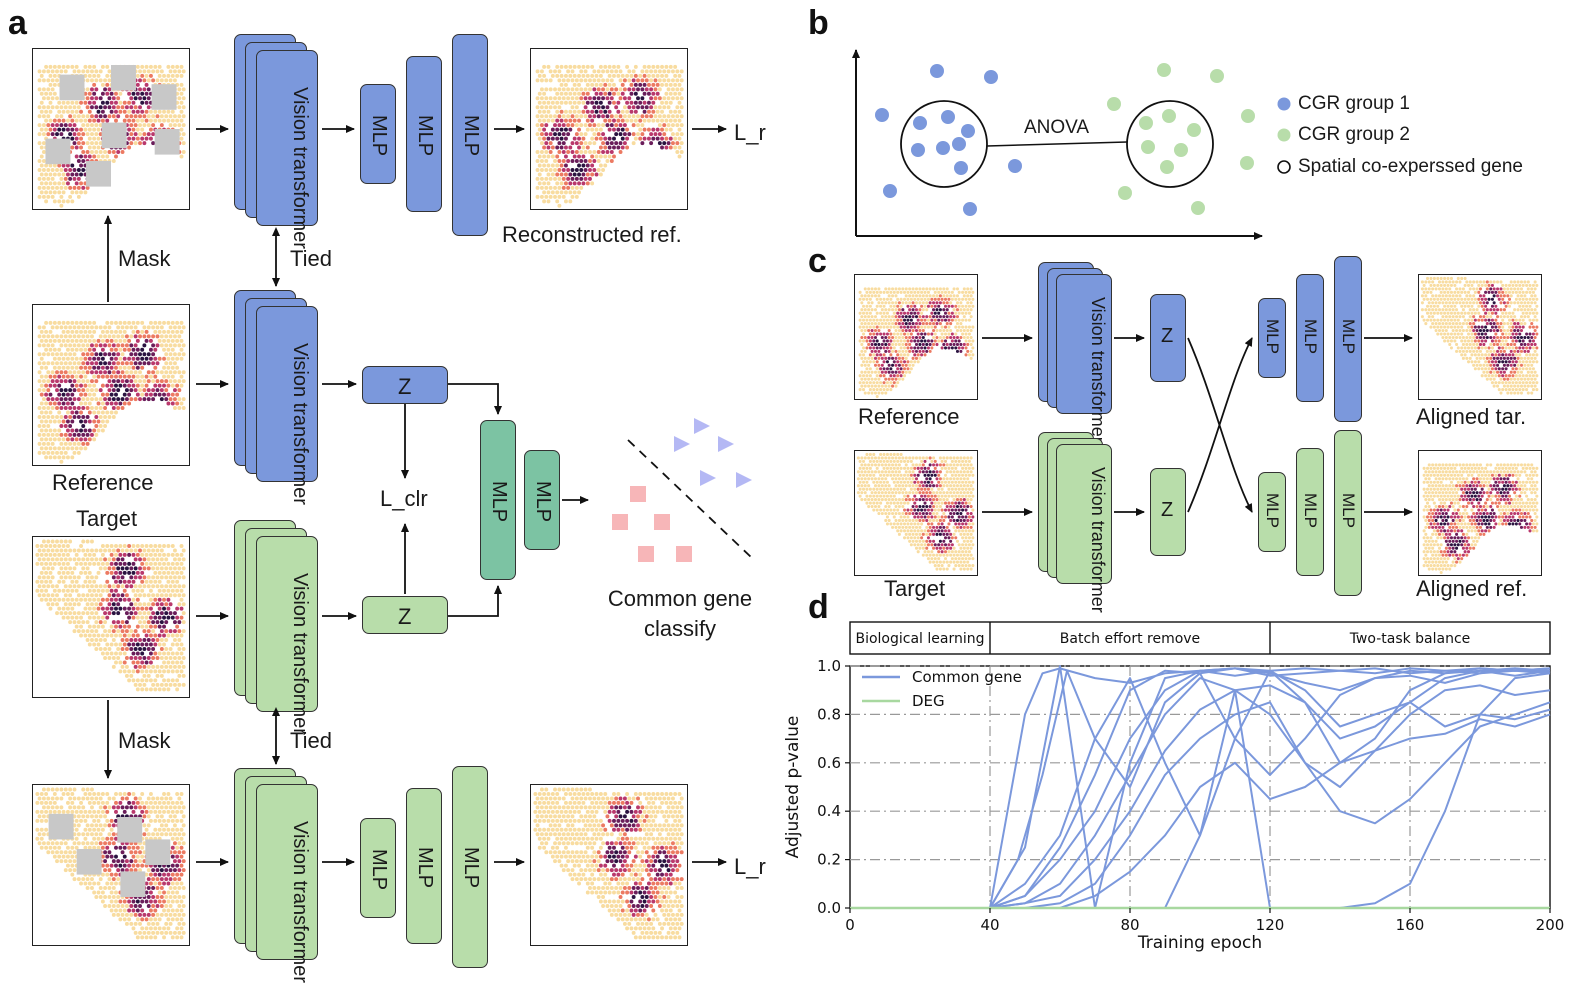 Image resolution: width=1575 pixels, height=983 pixels. What do you see at coordinates (404, 499) in the screenshot?
I see `loss-clr-label: L_clr` at bounding box center [404, 499].